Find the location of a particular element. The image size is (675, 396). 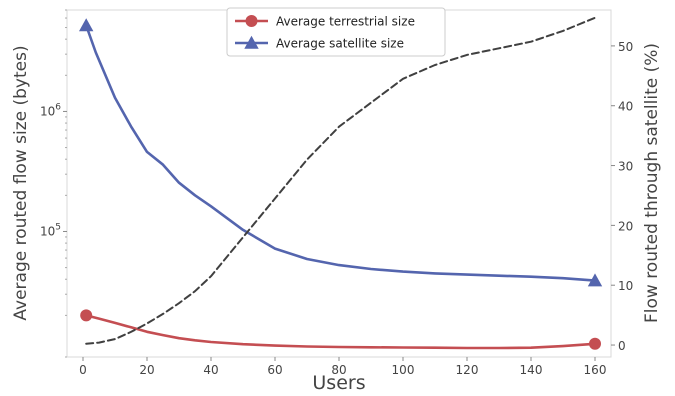

y-right-tick-label: 10 is located at coordinates (625, 286).